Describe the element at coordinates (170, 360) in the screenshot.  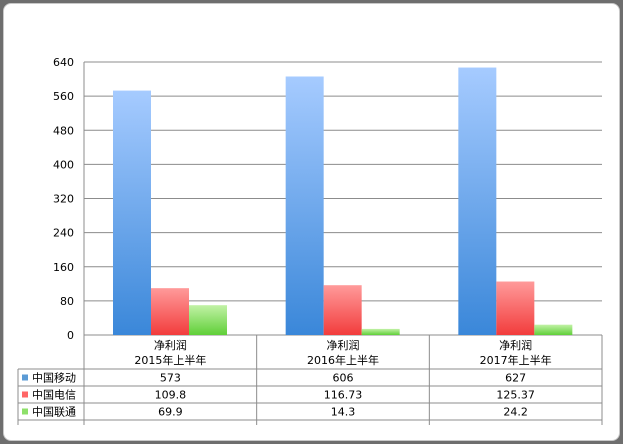
I see `category-label-line2: 2015年上半年` at that location.